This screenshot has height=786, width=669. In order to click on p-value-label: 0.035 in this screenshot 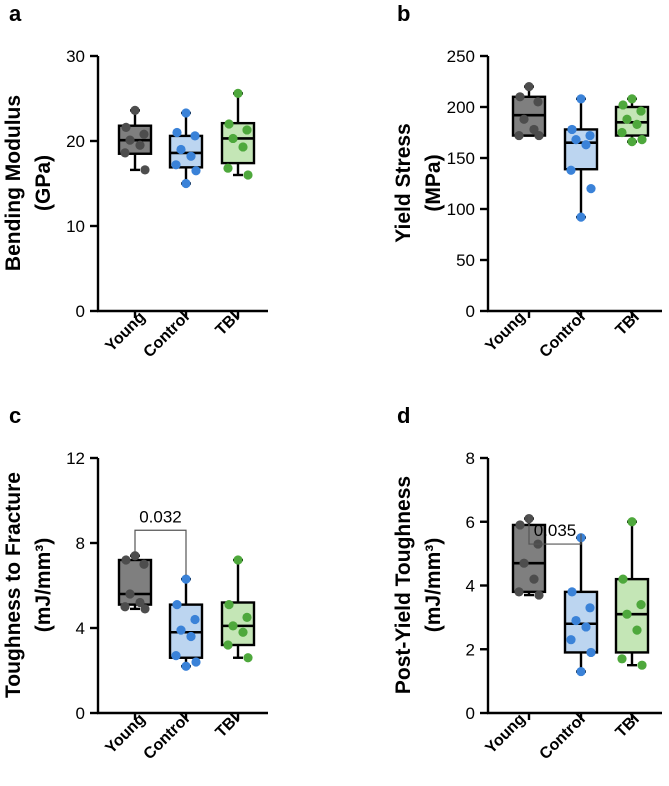, I will do `click(555, 530)`.